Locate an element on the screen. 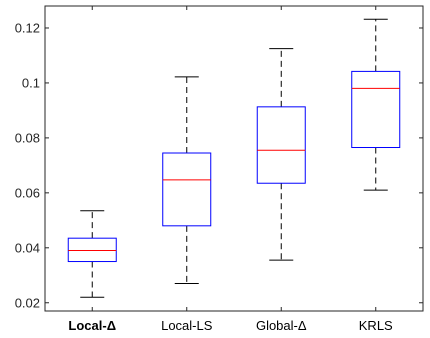  y-tick-label: 0.08 is located at coordinates (27, 137).